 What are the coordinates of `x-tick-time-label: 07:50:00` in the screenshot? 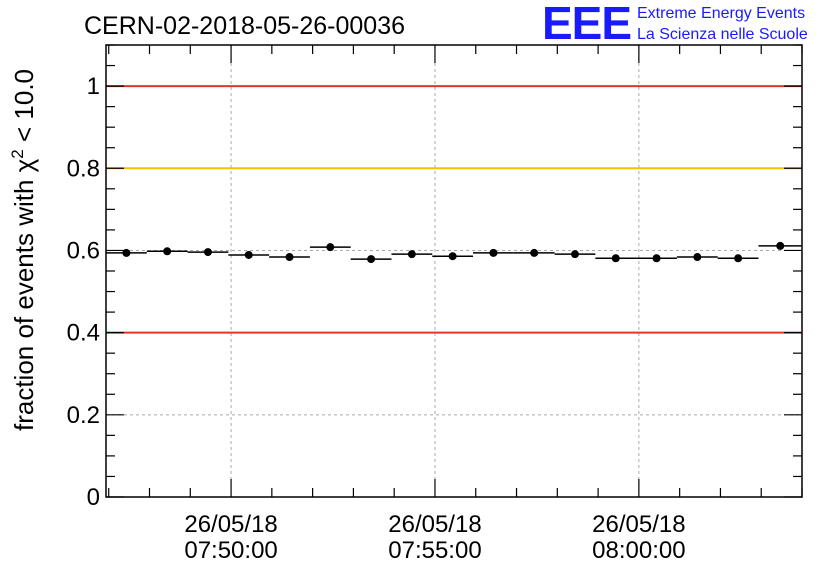 It's located at (230, 550).